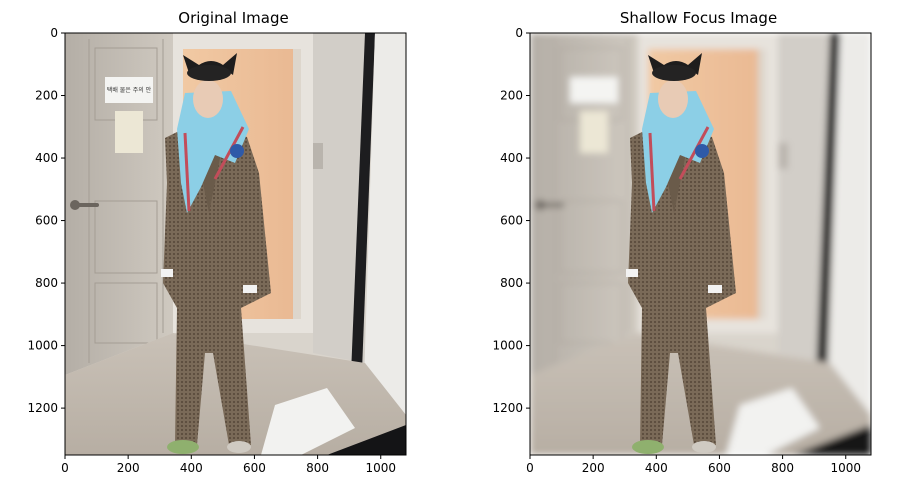 The width and height of the screenshot is (922, 498). What do you see at coordinates (129, 90) in the screenshot?
I see `door-sign-text: 택배 물은 주의 안` at bounding box center [129, 90].